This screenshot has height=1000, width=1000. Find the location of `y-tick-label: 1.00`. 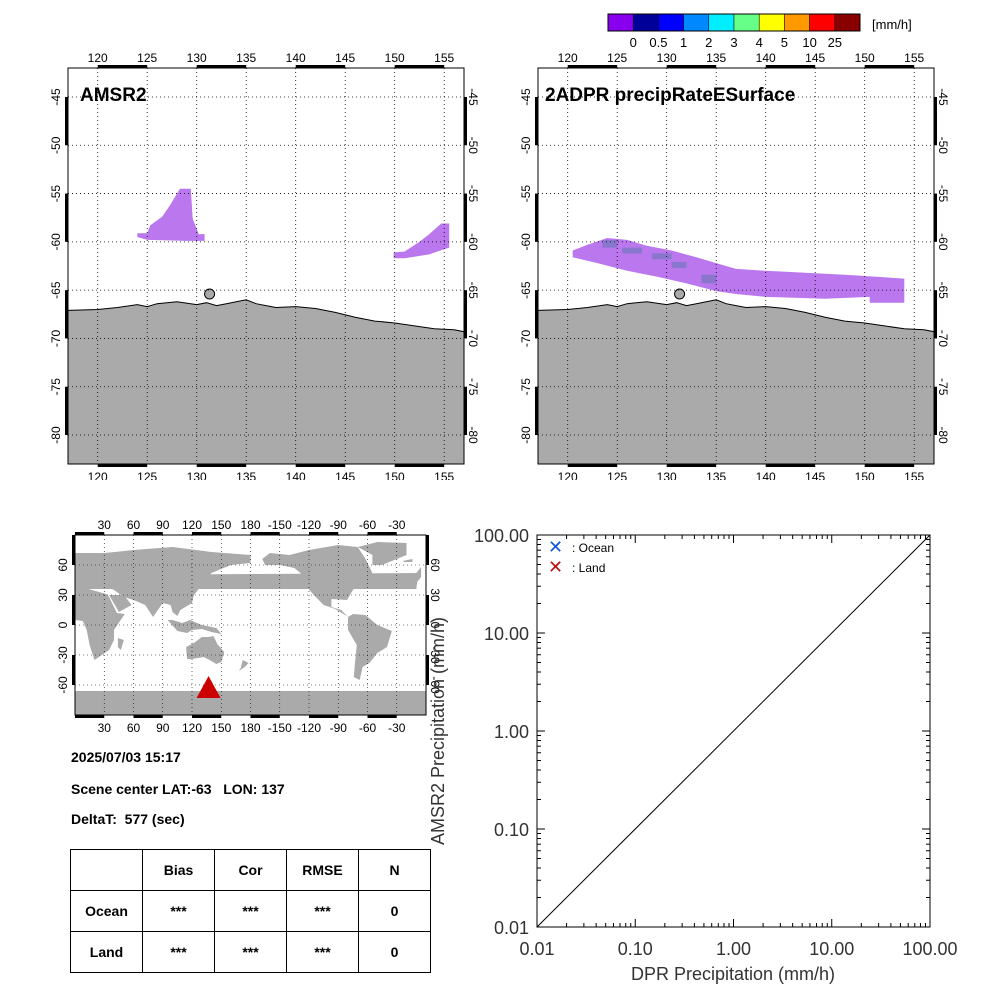

y-tick-label: 1.00 is located at coordinates (511, 732).